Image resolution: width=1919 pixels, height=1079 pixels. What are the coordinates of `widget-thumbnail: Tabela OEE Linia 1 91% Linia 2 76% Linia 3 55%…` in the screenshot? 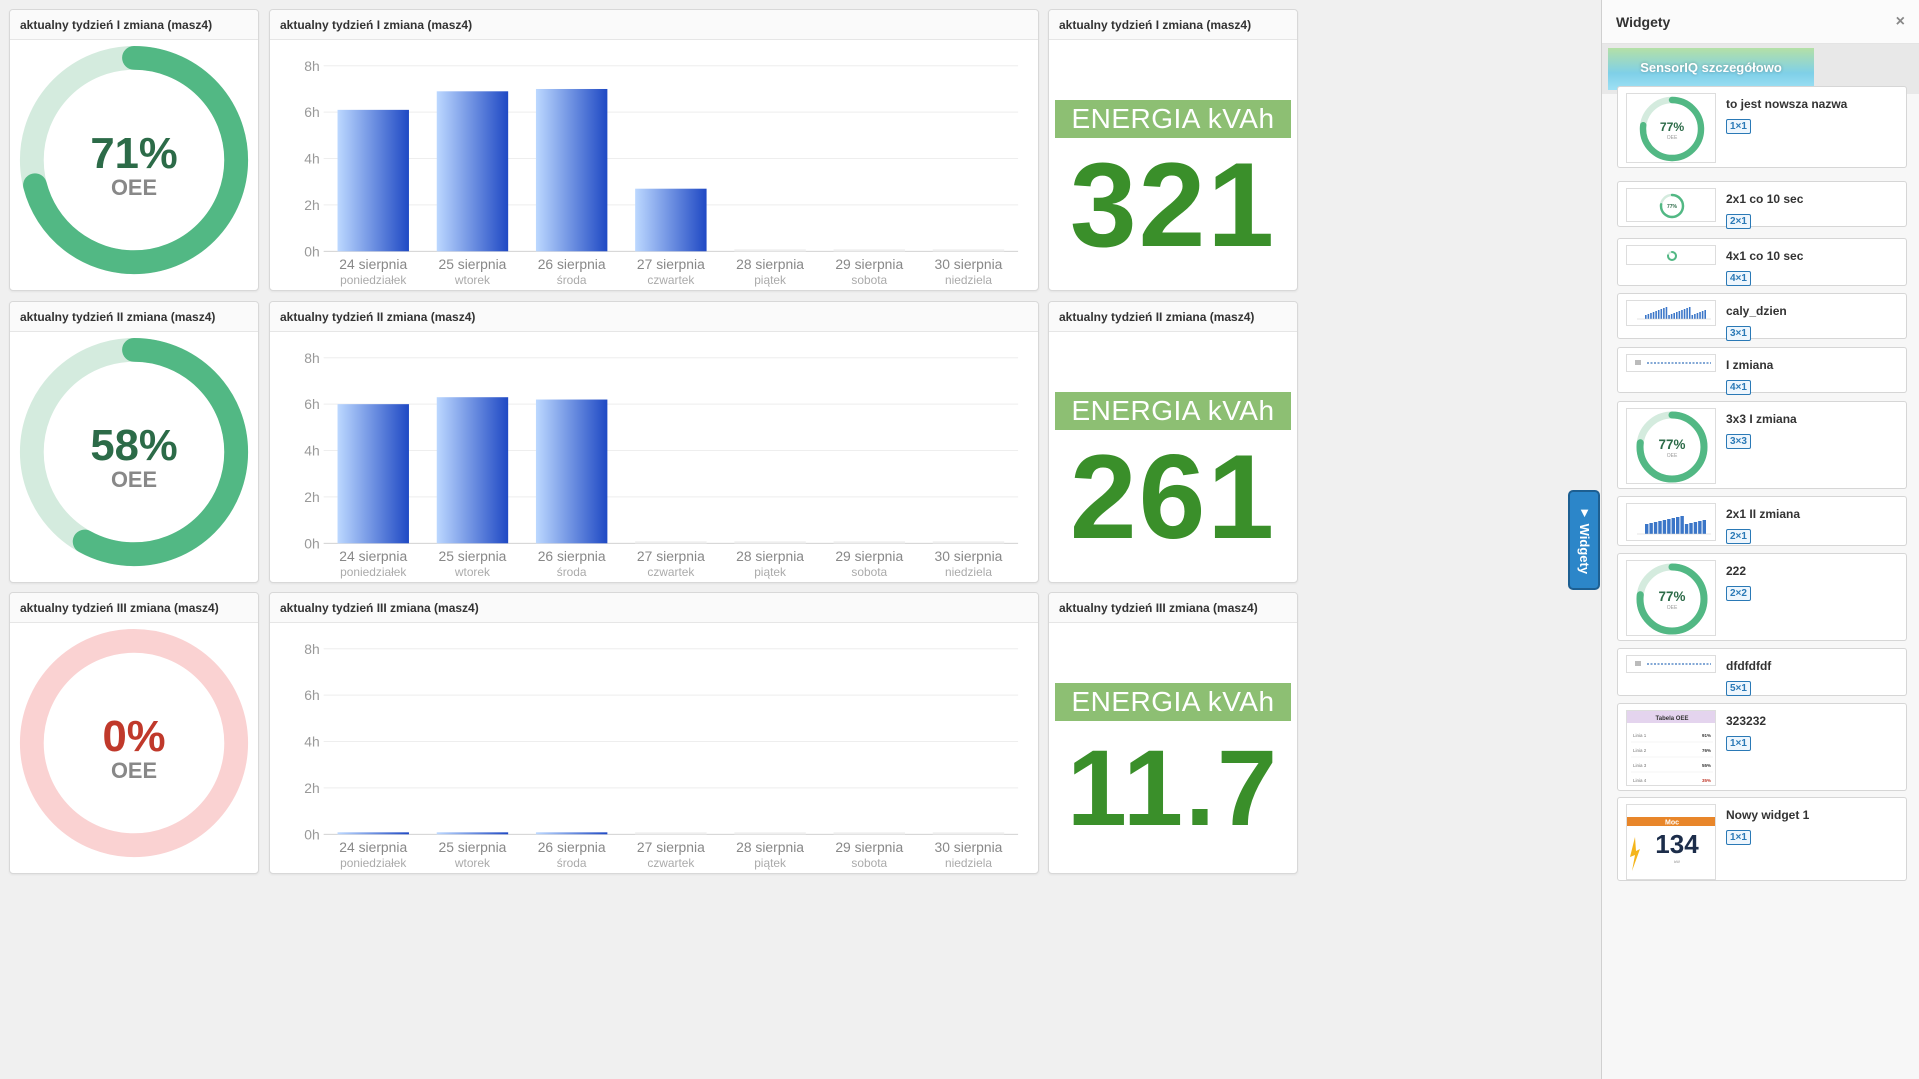 It's located at (1671, 748).